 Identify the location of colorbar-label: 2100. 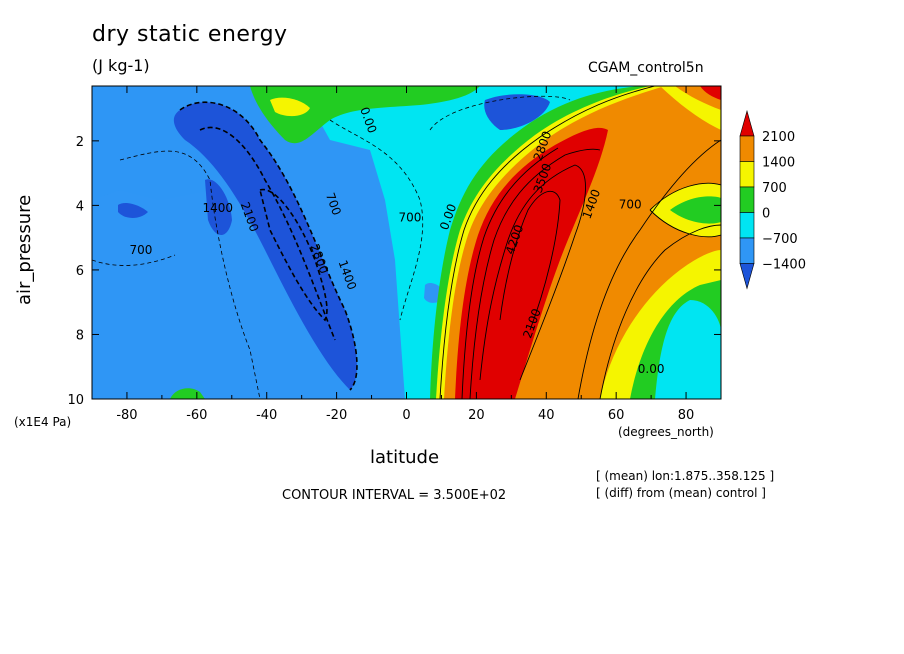
(778, 137).